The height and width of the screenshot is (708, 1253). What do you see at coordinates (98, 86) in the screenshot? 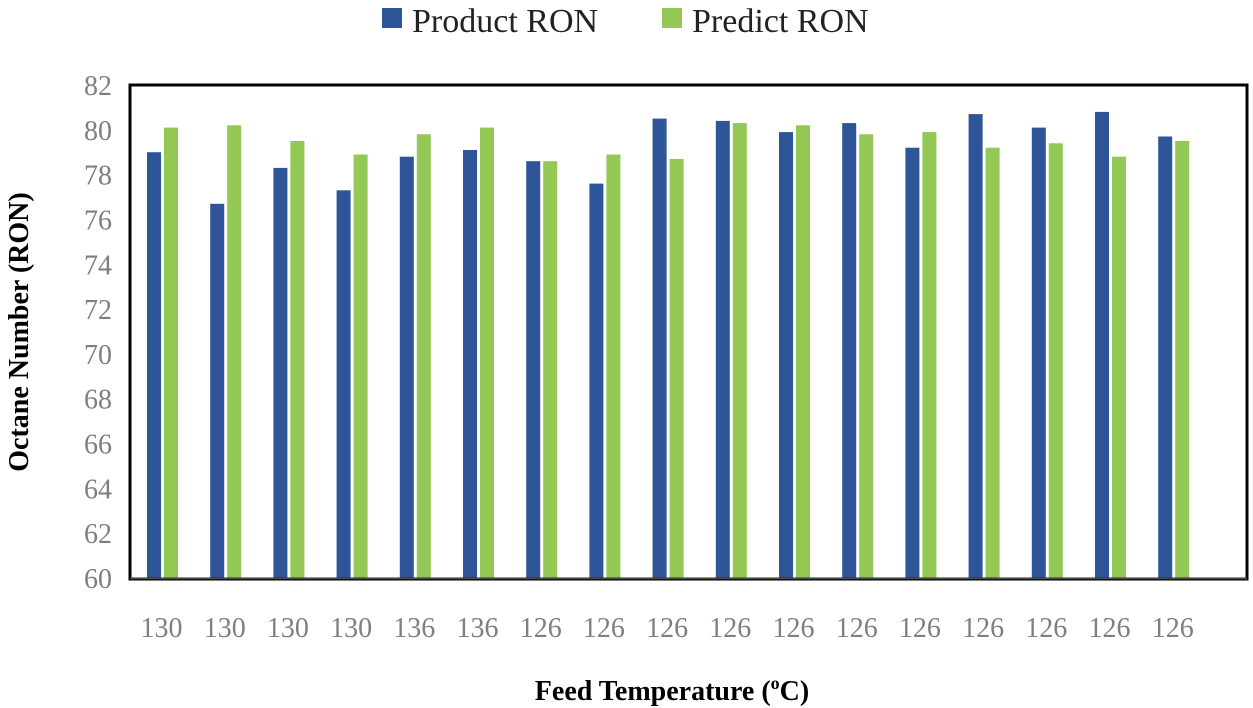
I see `y-tick-label: 82` at bounding box center [98, 86].